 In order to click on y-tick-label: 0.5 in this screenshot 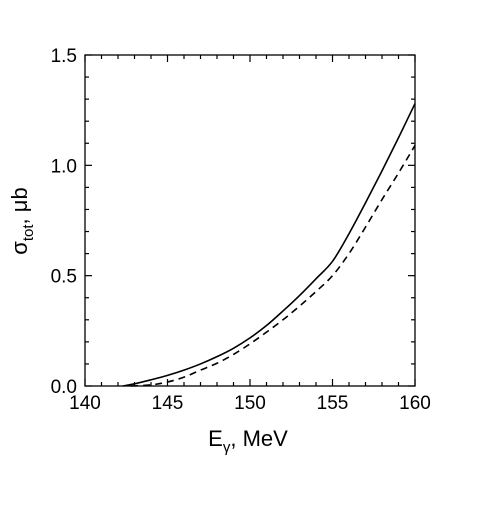, I will do `click(64, 277)`.